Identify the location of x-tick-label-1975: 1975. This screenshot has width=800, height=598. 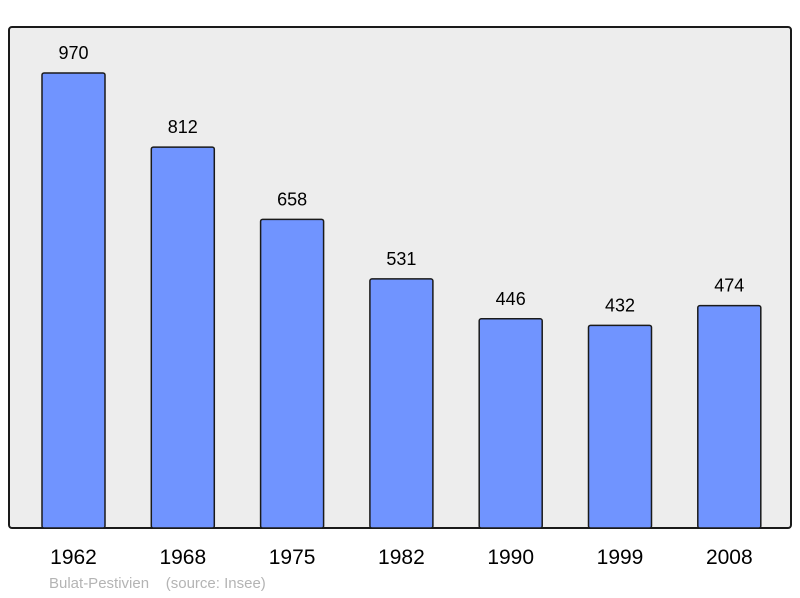
(292, 557).